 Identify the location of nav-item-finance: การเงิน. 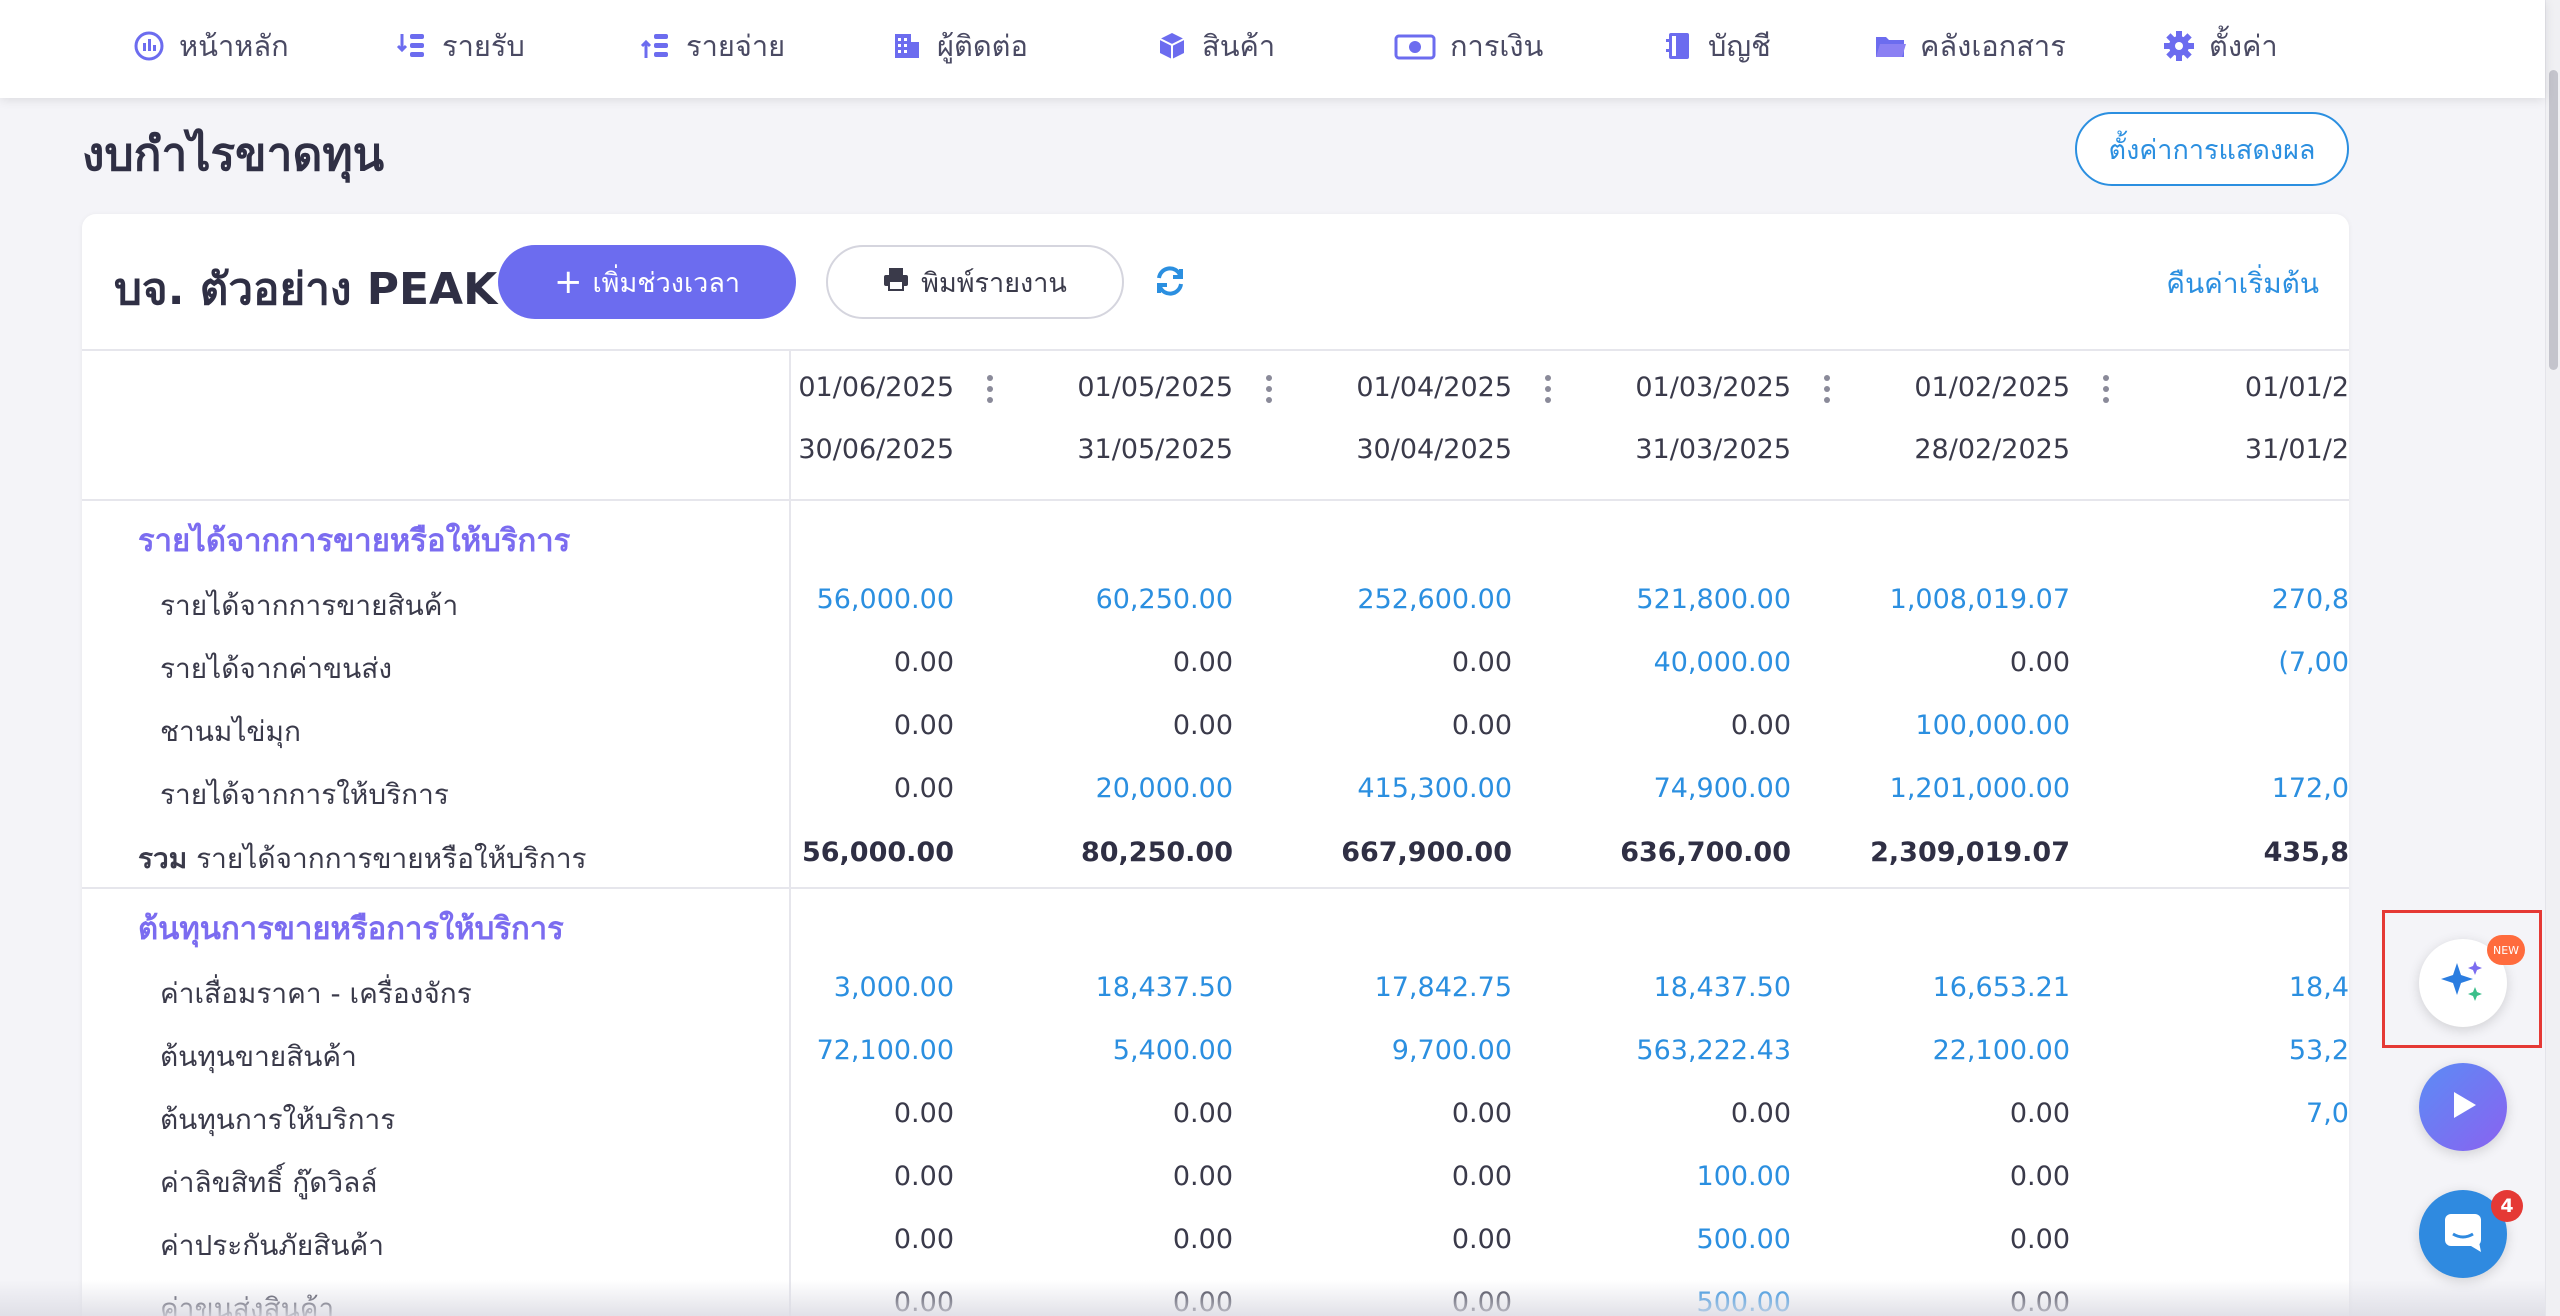
(1468, 46).